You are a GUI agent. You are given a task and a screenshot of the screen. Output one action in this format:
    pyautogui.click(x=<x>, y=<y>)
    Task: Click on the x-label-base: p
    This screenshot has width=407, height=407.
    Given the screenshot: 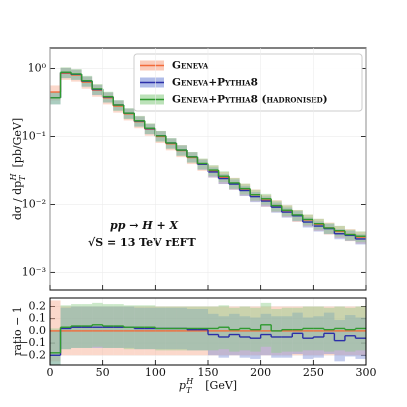 What is the action you would take?
    pyautogui.click(x=182, y=385)
    